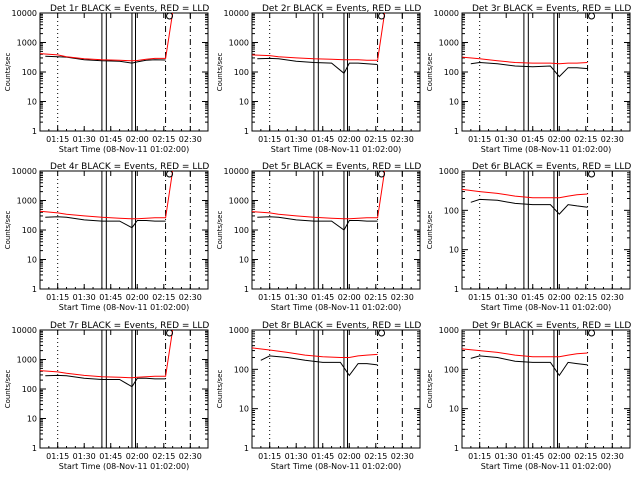  What do you see at coordinates (551, 9) in the screenshot?
I see `chart-title: Det 3r BLACK = Events, RED = LLD` at bounding box center [551, 9].